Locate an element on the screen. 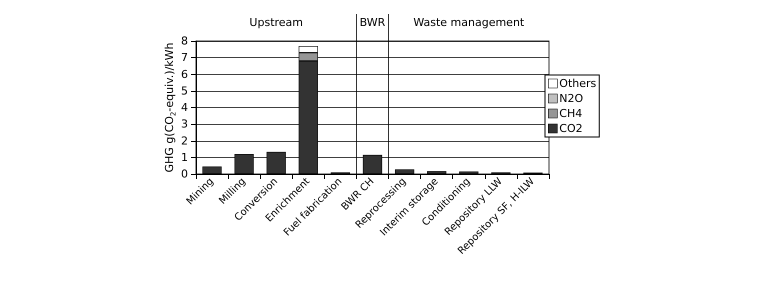 Image resolution: width=760 pixels, height=284 pixels. legend-label: CO2 is located at coordinates (571, 128).